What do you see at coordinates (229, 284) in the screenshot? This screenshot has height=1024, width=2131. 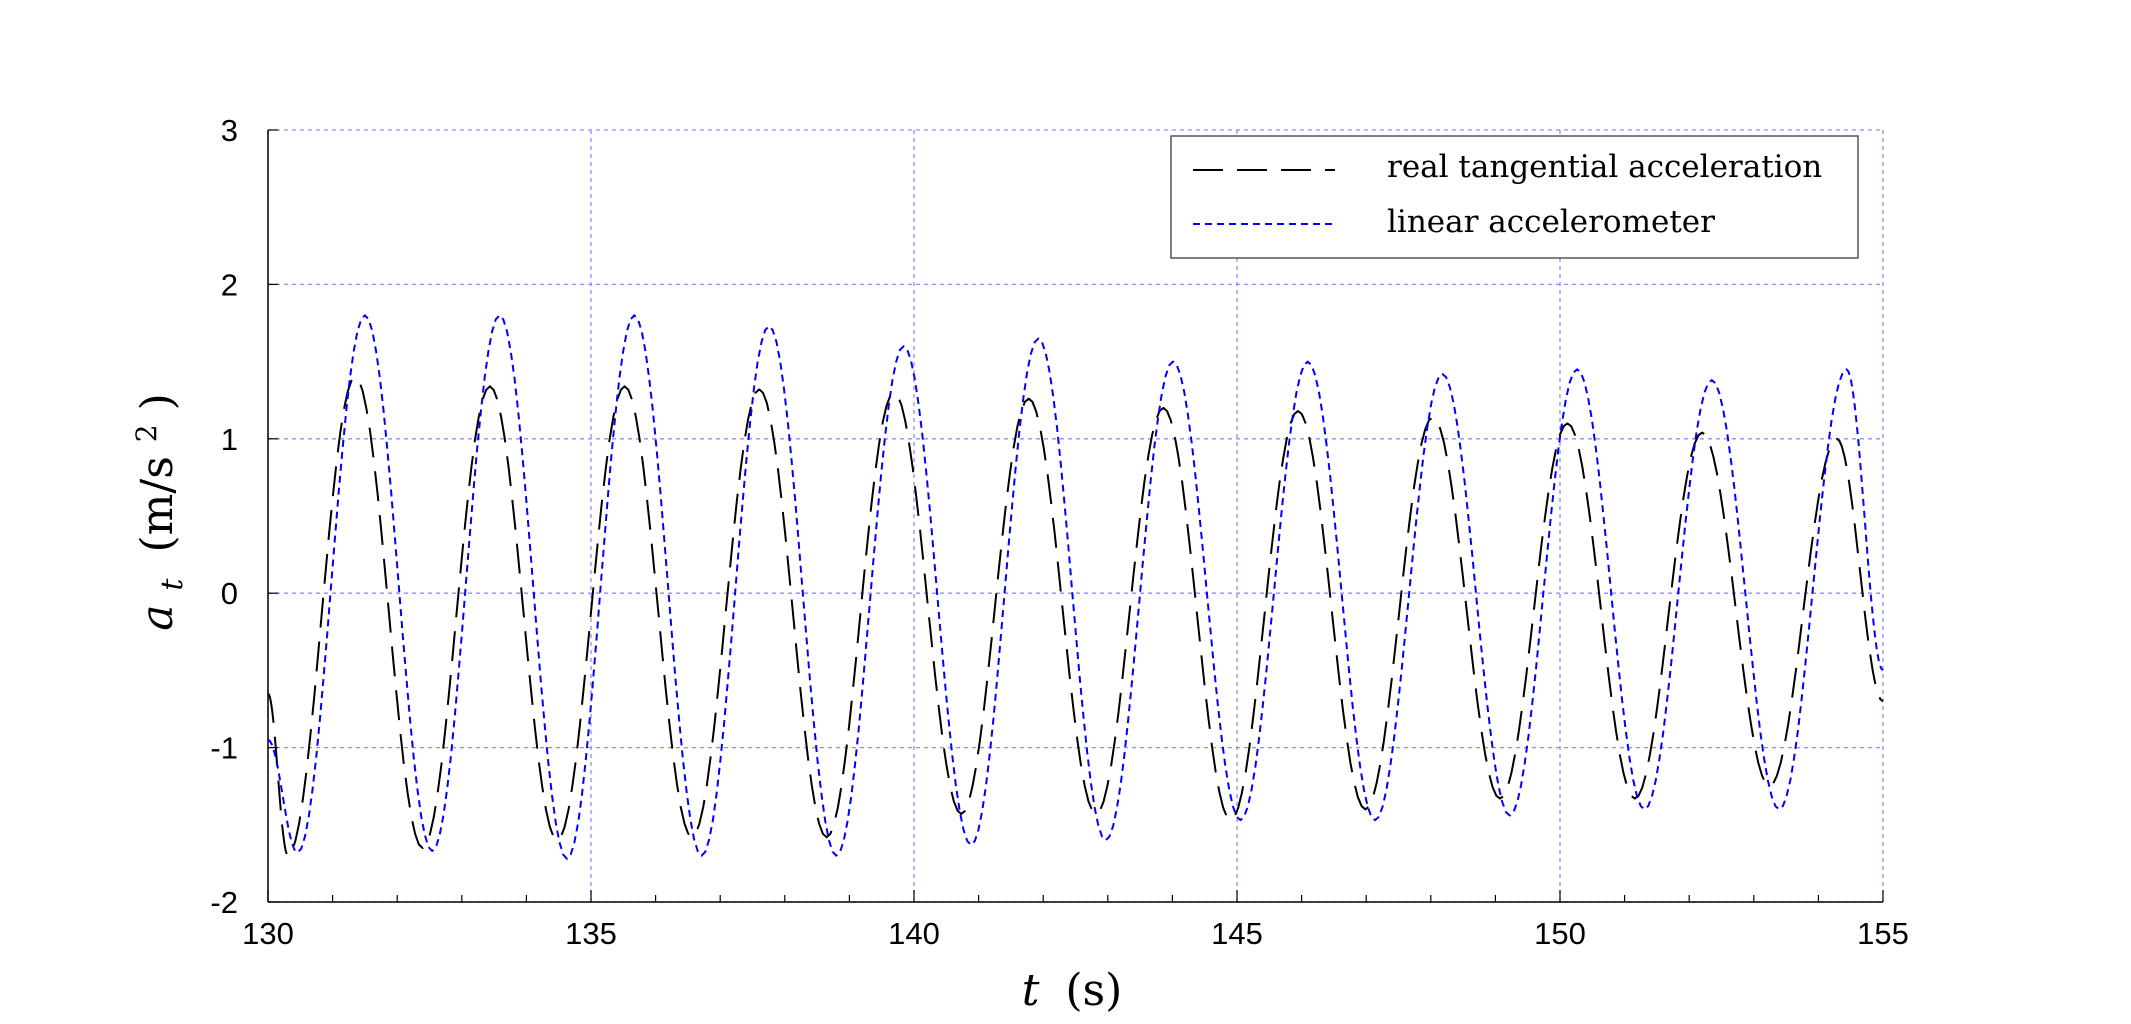 I see `y-tick-label: 2` at bounding box center [229, 284].